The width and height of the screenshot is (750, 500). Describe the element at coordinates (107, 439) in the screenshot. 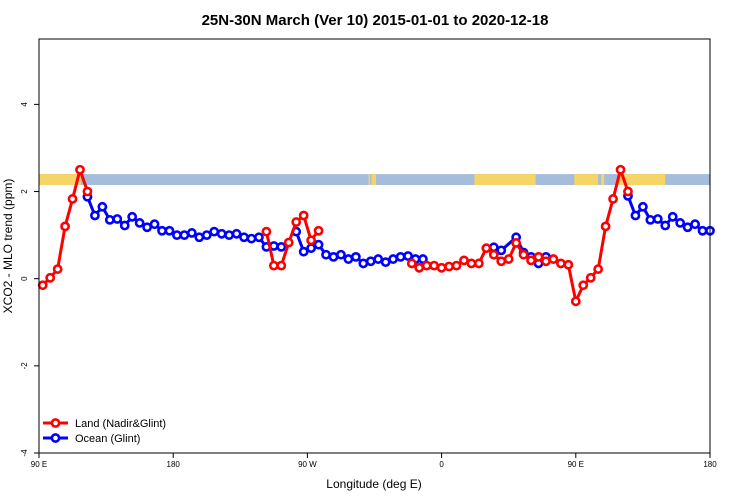

I see `legend-label: Ocean (Glint)` at that location.